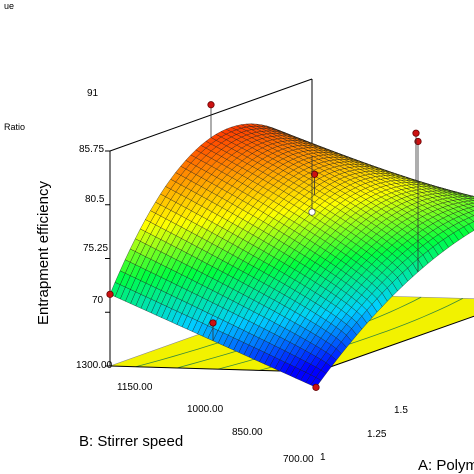  I want to click on x-axis-title: A: Polym, so click(446, 465).